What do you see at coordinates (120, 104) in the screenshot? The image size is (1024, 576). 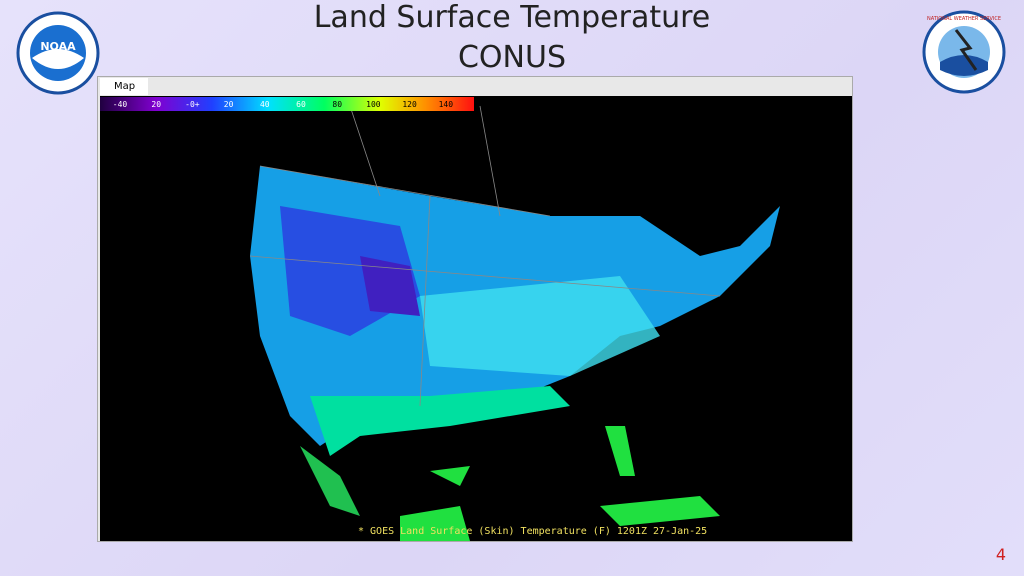 I see `colorbar-label: -40` at bounding box center [120, 104].